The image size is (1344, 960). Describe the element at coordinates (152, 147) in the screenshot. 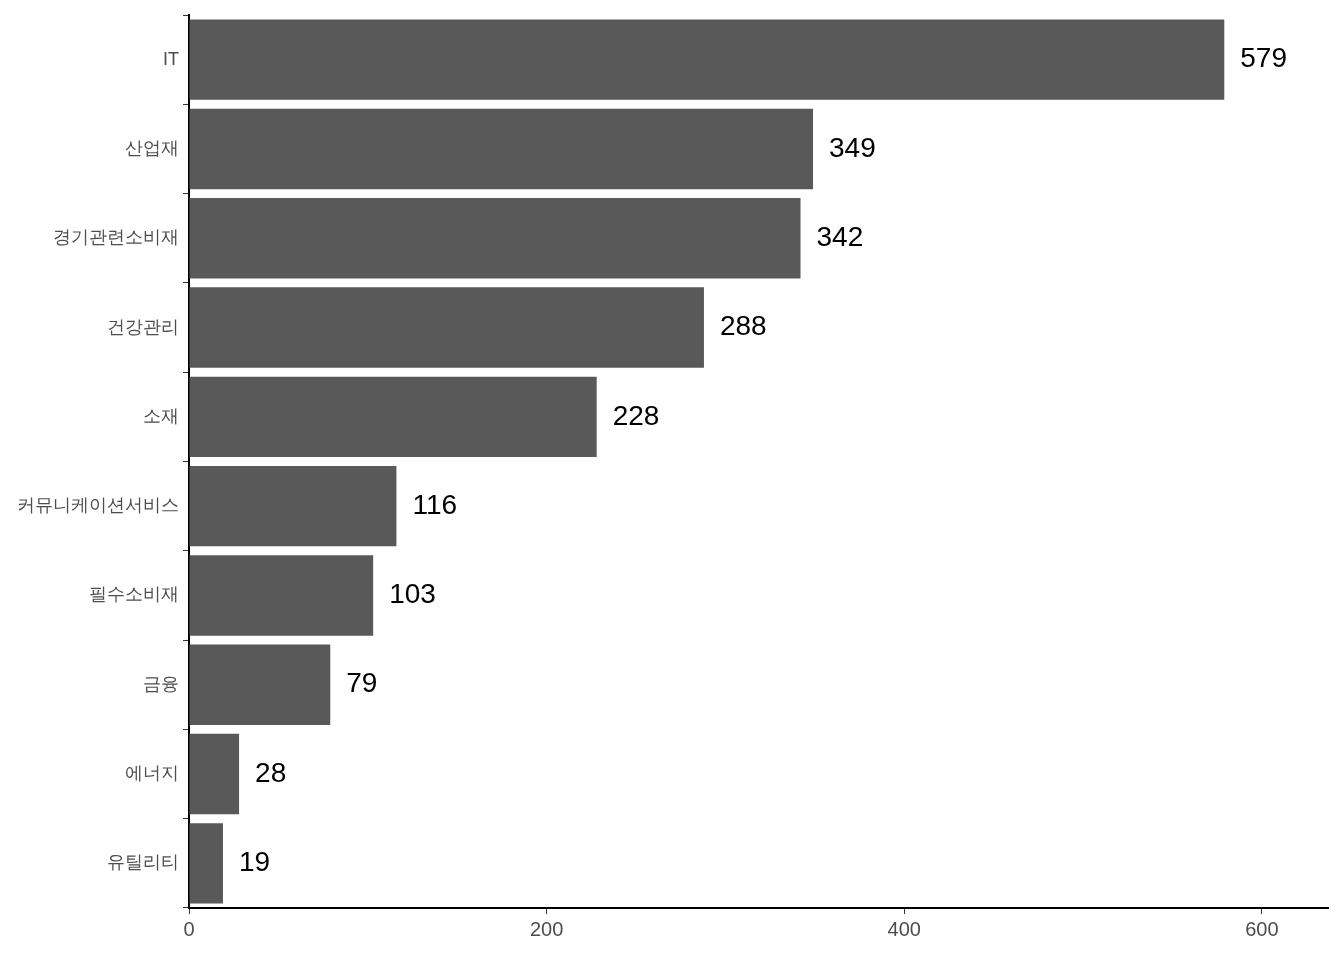

I see `y-tick-label: 산업재` at that location.